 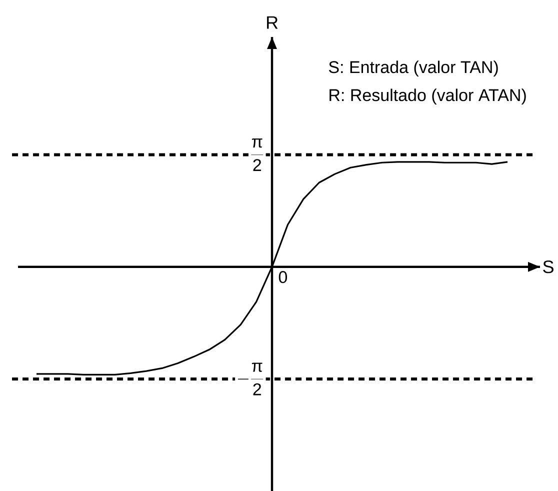 What do you see at coordinates (272, 22) in the screenshot?
I see `y-axis-title: R` at bounding box center [272, 22].